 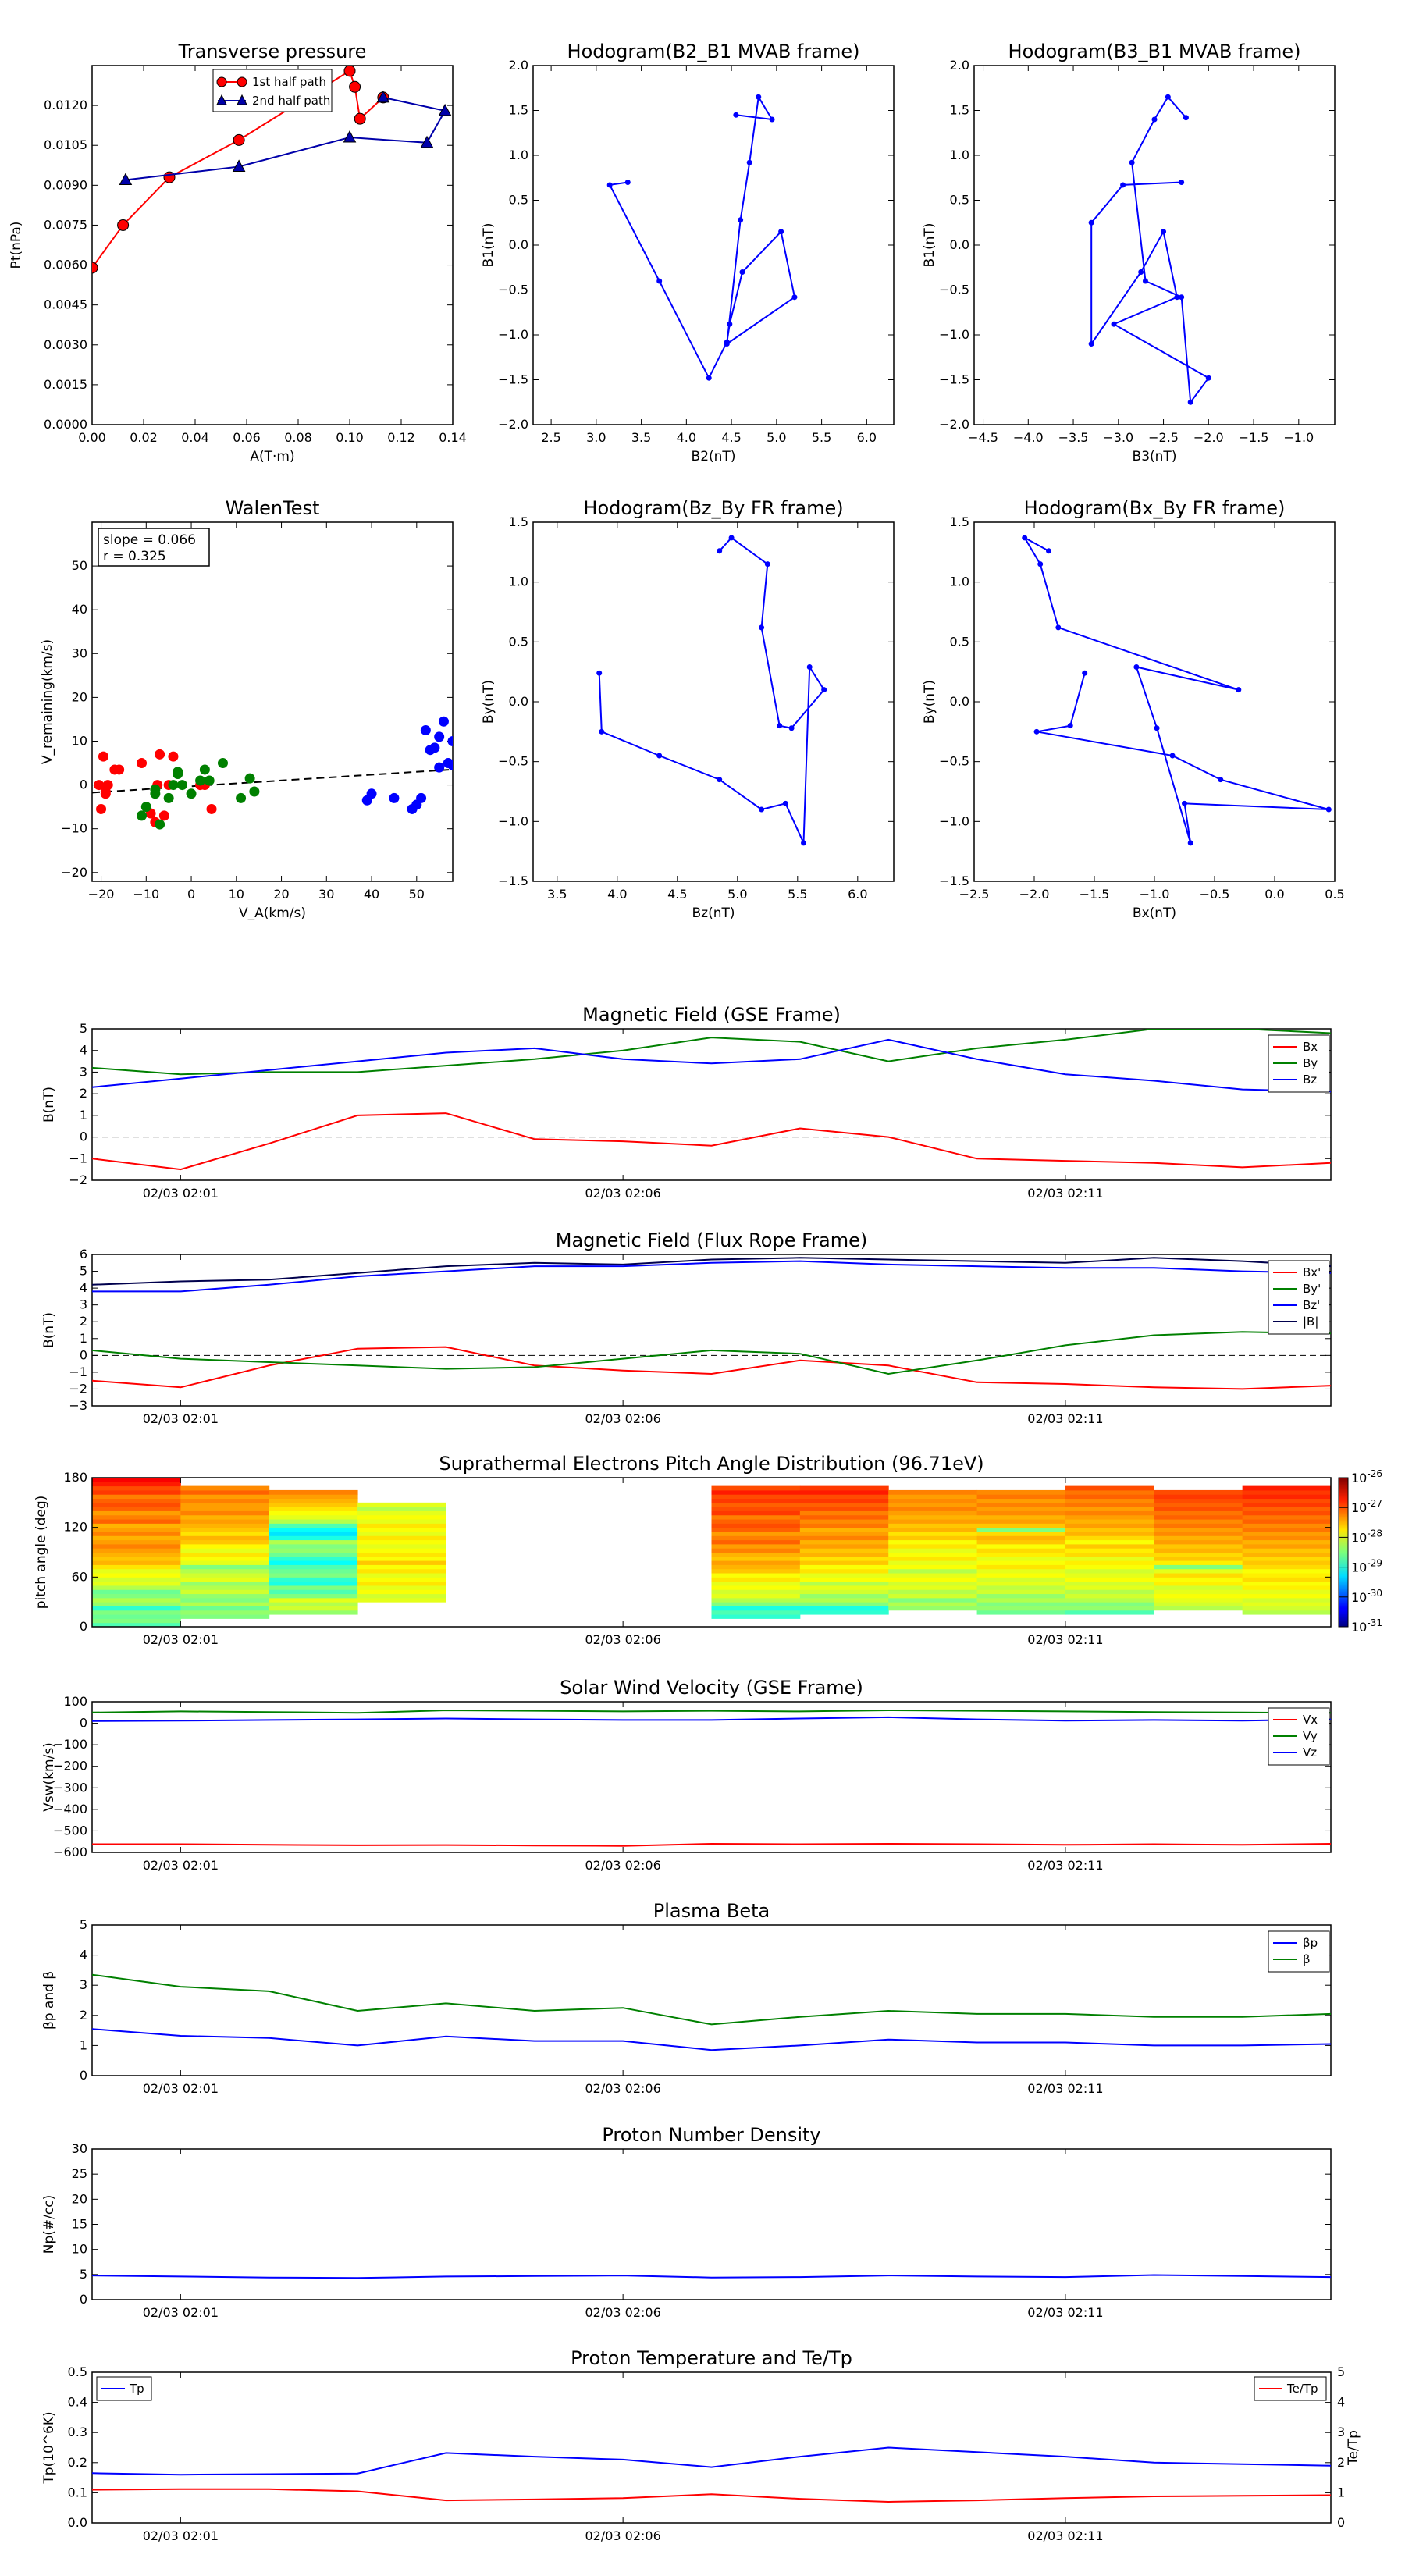 What do you see at coordinates (1065, 2535) in the screenshot?
I see `x-tick-label: 02/03 02:11` at bounding box center [1065, 2535].